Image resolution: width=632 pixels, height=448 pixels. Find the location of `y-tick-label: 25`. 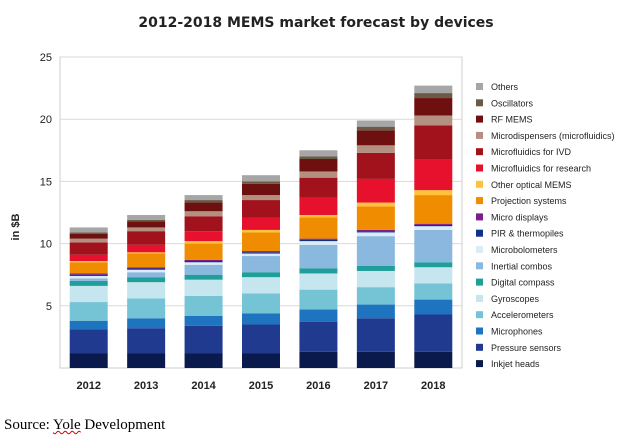

y-tick-label: 25 is located at coordinates (46, 58).